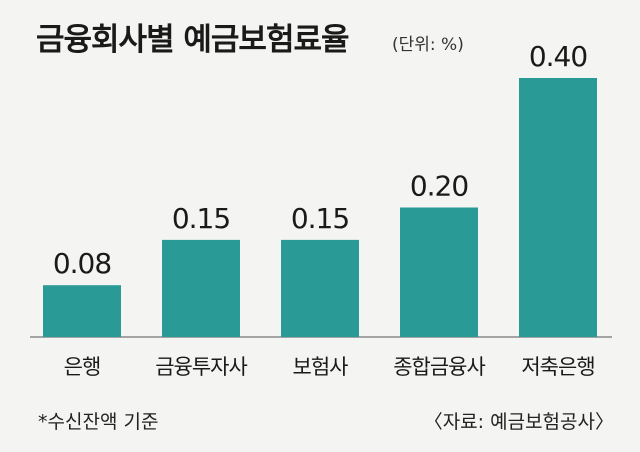 The width and height of the screenshot is (640, 452). What do you see at coordinates (98, 422) in the screenshot?
I see `footnote: *수신잔액 기준` at bounding box center [98, 422].